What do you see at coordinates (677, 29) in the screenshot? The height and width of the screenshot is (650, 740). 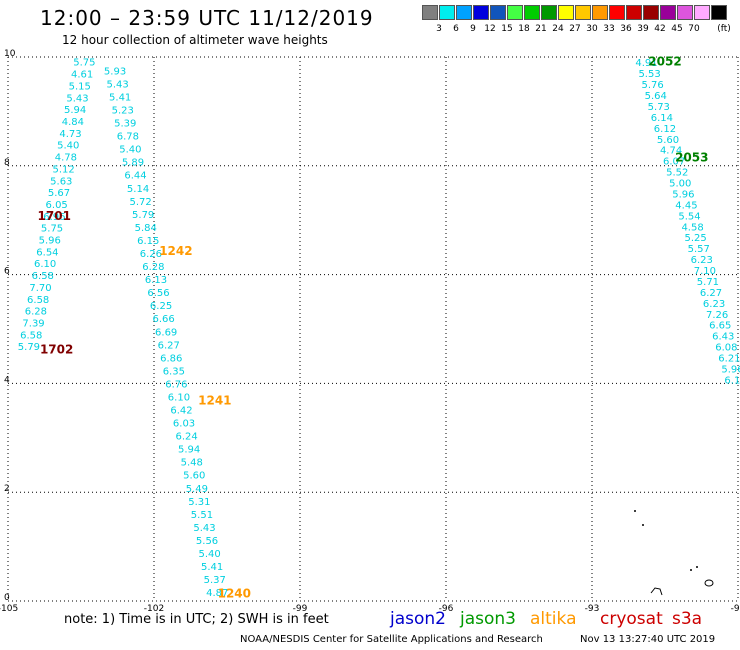 I see `legend-tick-label: 45` at bounding box center [677, 29].